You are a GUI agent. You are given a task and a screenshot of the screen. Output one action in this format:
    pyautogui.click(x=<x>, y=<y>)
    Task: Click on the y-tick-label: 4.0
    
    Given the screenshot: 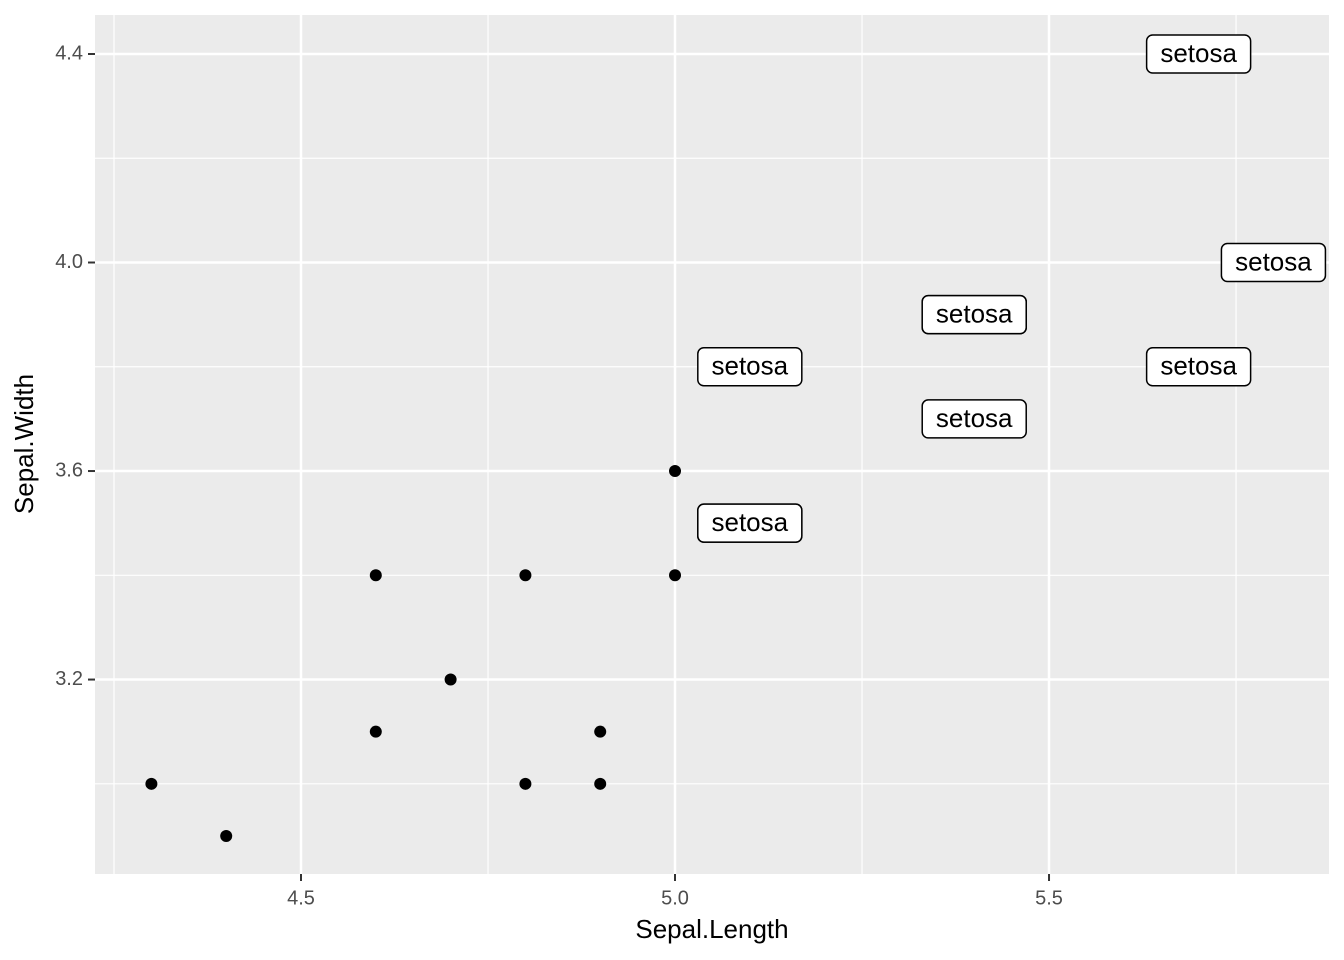 What is the action you would take?
    pyautogui.click(x=69, y=262)
    